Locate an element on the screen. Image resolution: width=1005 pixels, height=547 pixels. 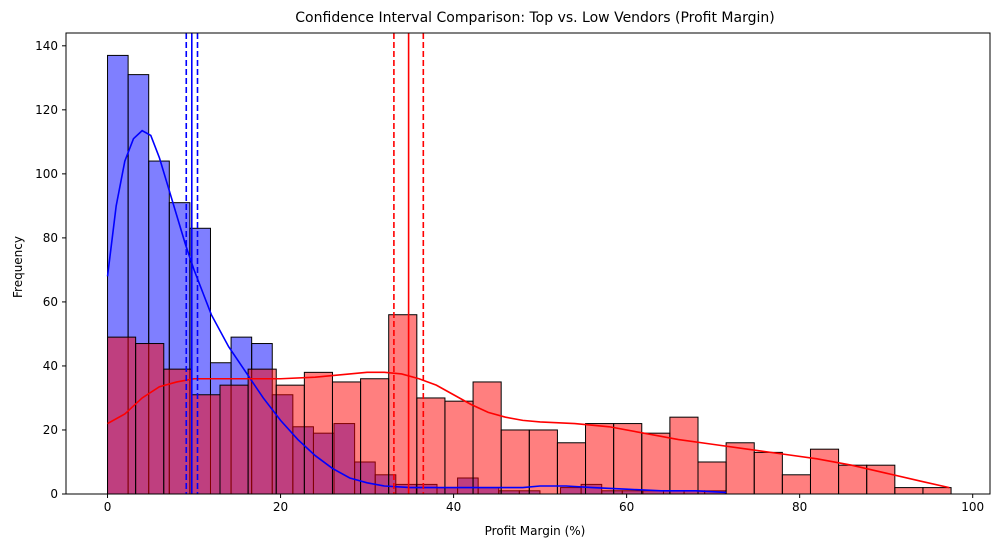
y-axis-ticks: 0 20 40 60 80 100 120 140 is located at coordinates (50, 270).